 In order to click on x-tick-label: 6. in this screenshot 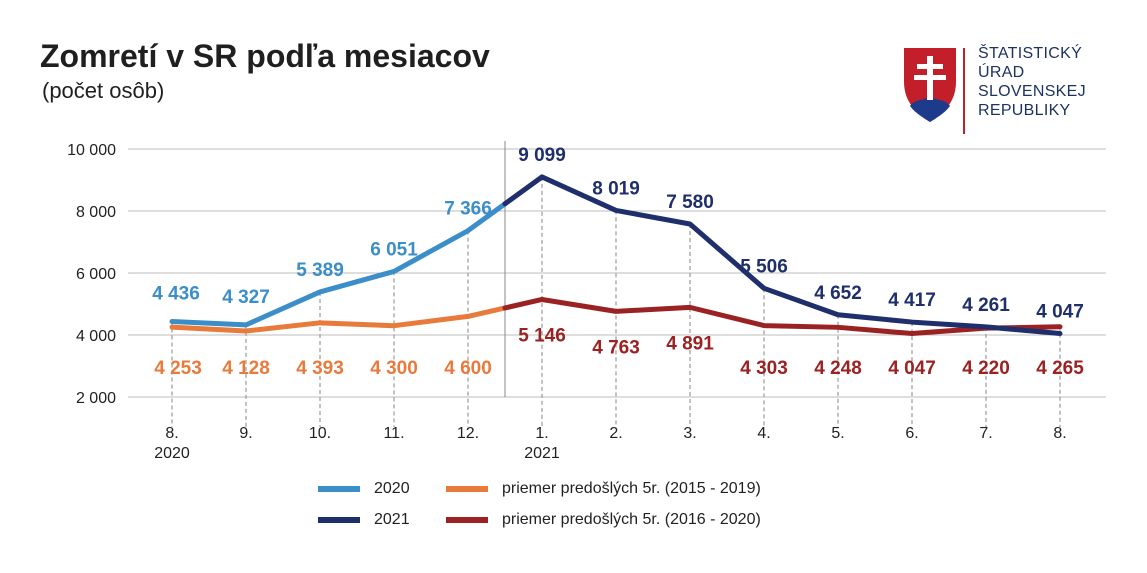, I will do `click(911, 433)`.